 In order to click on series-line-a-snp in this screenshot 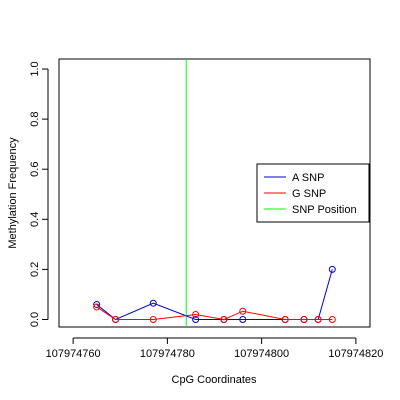, I will do `click(214, 295)`.